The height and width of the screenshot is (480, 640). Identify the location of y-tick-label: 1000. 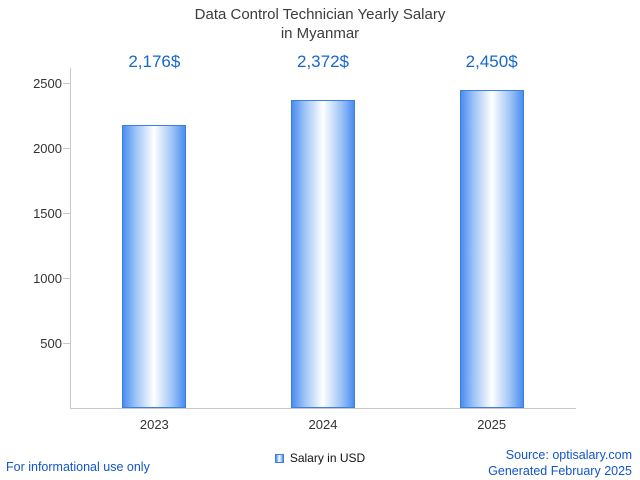
(47, 278).